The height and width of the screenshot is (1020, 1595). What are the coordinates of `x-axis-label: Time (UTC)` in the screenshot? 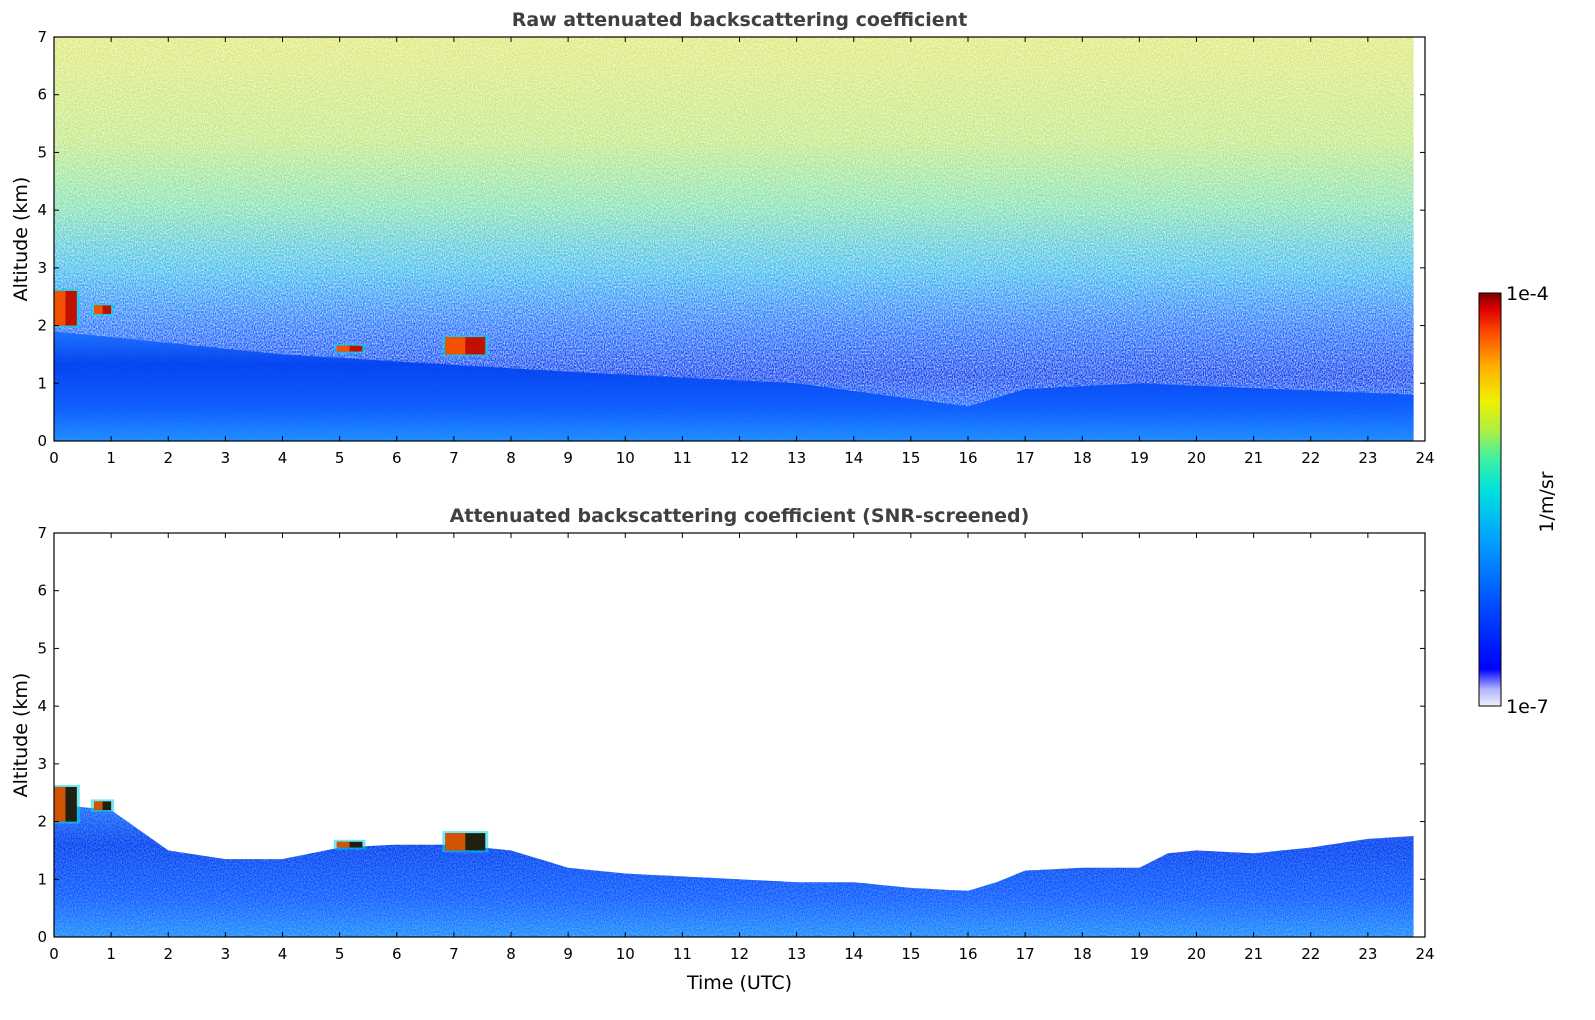 It's located at (739, 983).